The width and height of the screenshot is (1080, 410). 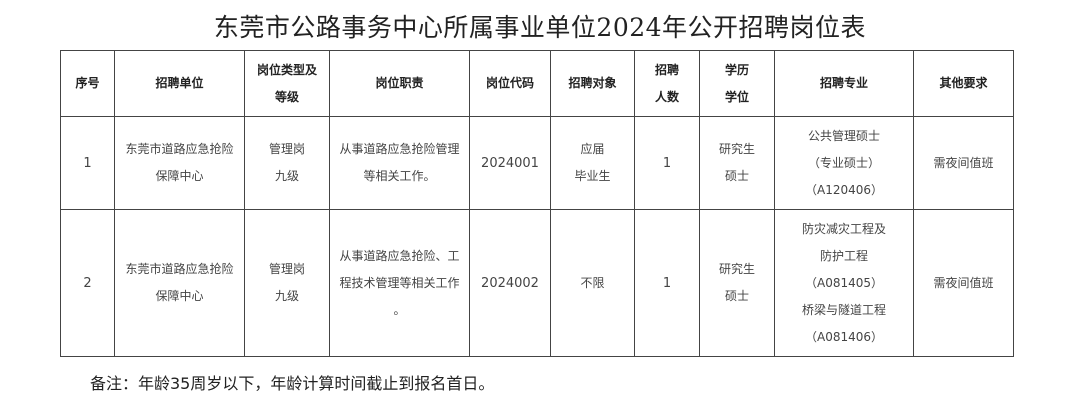 What do you see at coordinates (287, 83) in the screenshot?
I see `header-cell: 岗位类型及 等级` at bounding box center [287, 83].